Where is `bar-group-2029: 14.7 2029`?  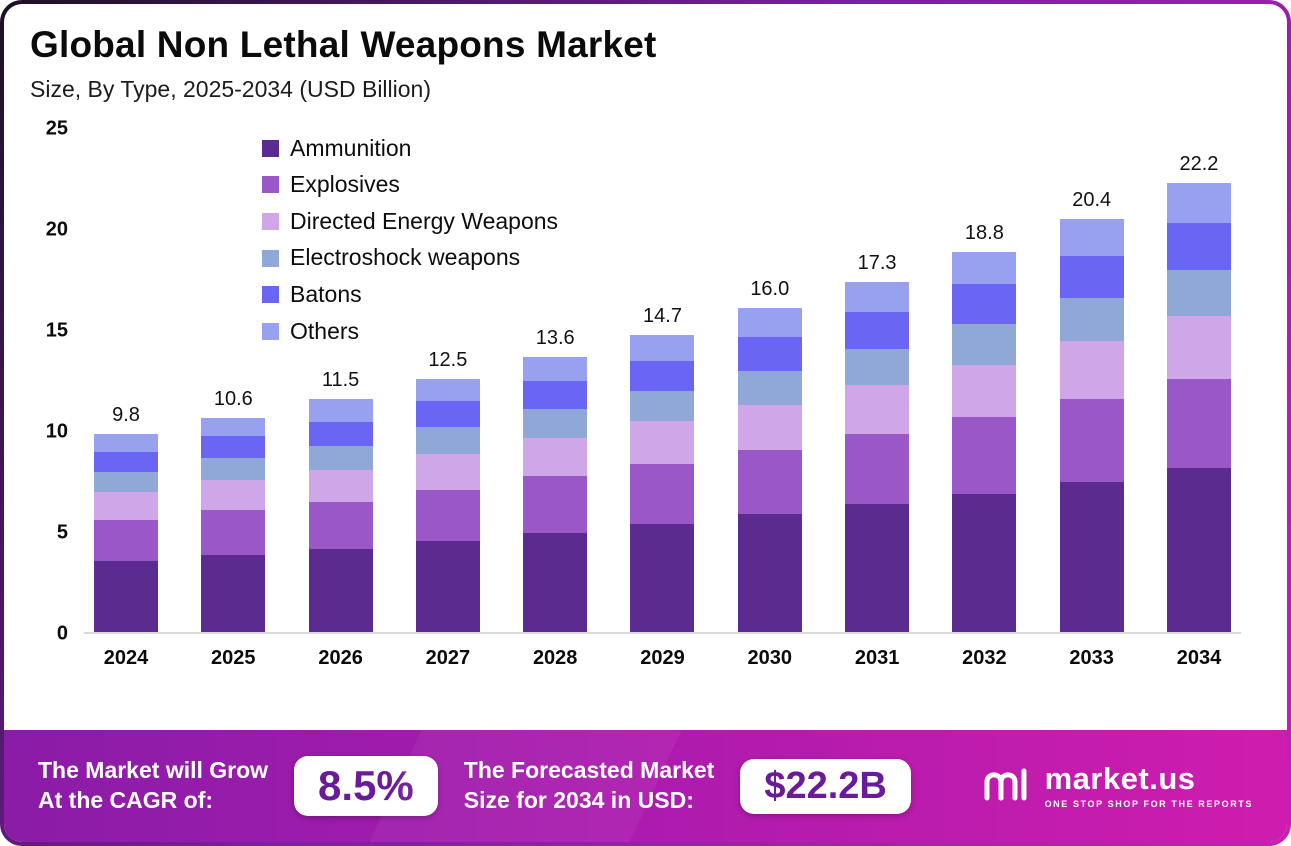
bar-group-2029: 14.7 2029 is located at coordinates (662, 399).